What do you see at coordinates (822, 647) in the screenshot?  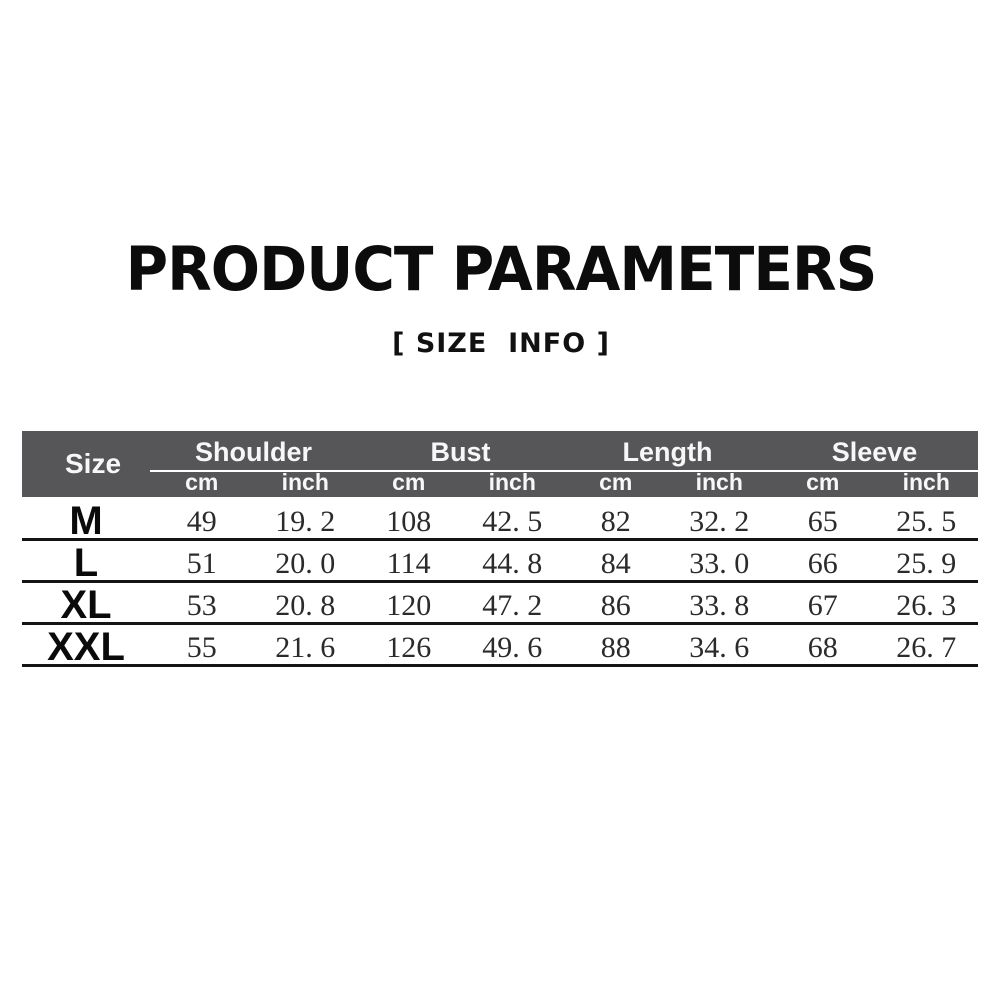 I see `cell-sleeve-cm: 68` at bounding box center [822, 647].